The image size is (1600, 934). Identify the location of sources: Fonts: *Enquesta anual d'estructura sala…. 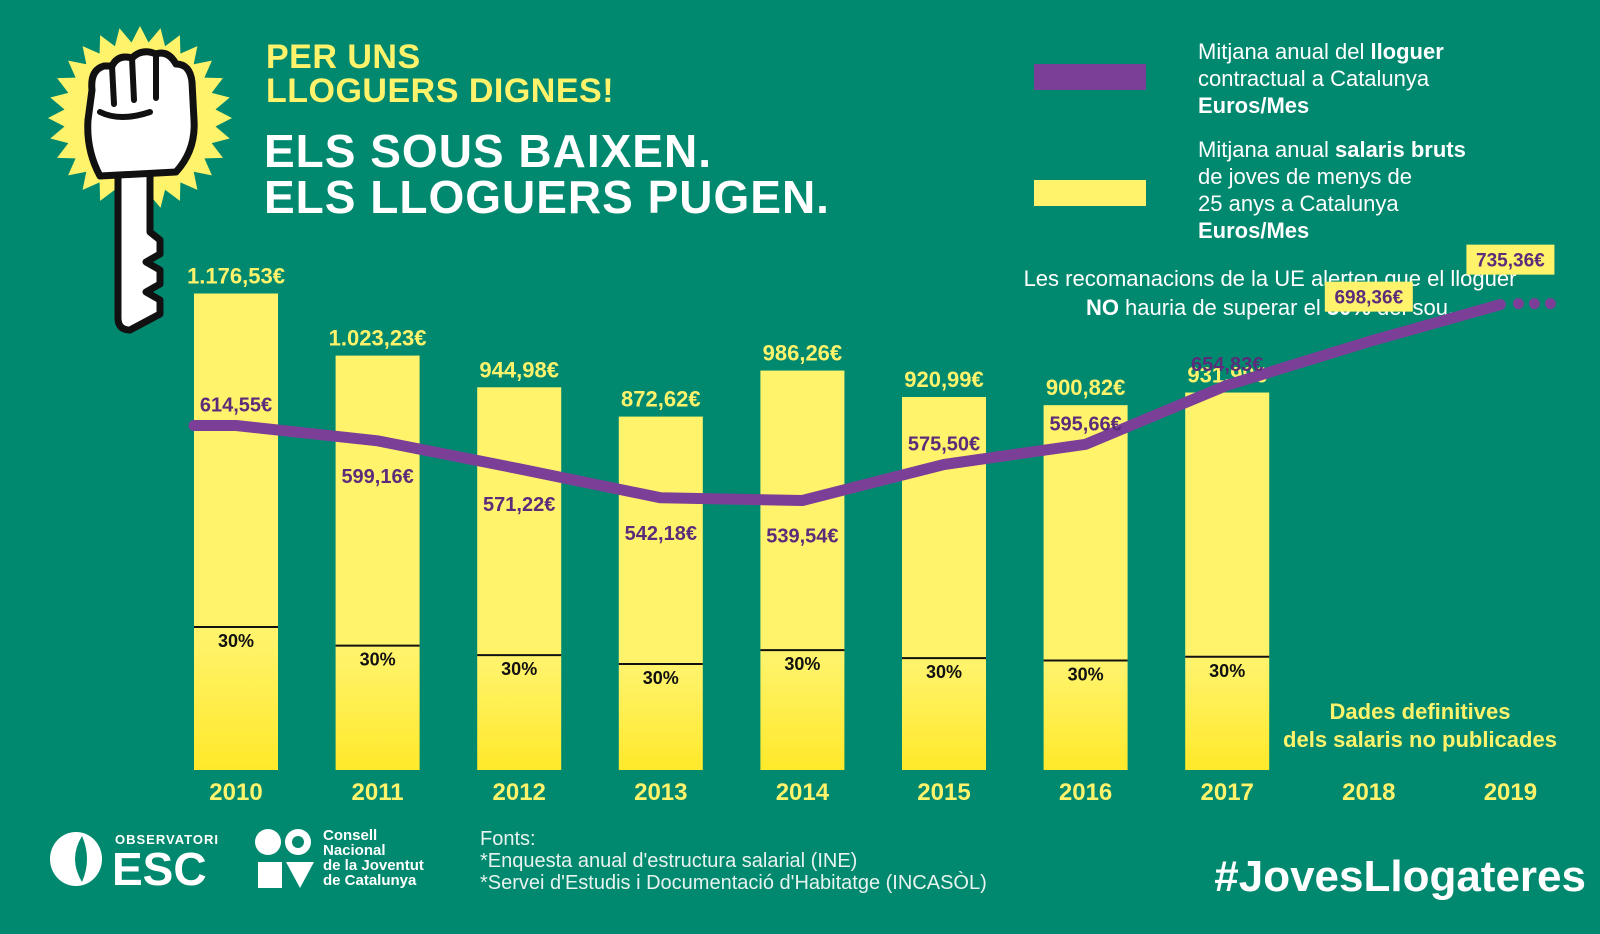
(800, 861).